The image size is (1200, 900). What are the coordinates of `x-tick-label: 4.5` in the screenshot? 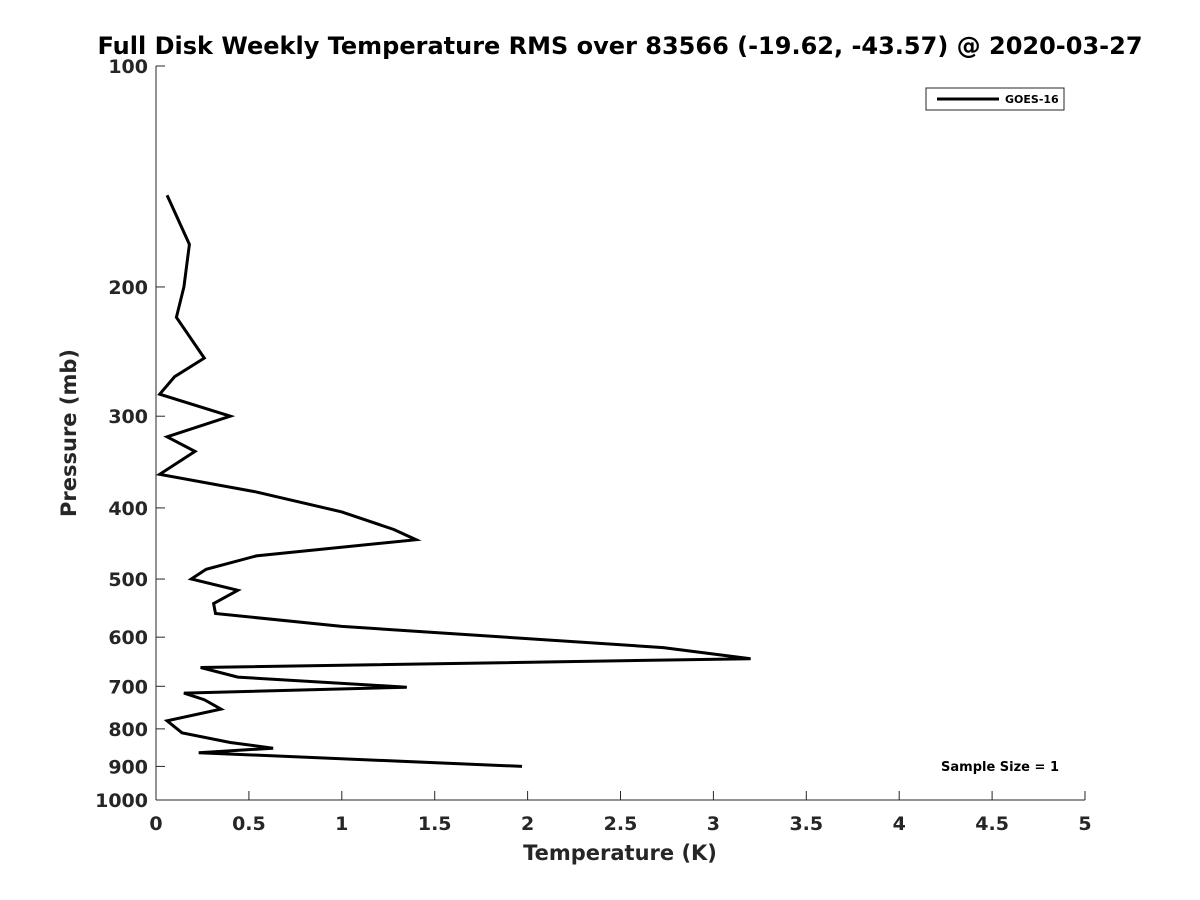 It's located at (992, 824).